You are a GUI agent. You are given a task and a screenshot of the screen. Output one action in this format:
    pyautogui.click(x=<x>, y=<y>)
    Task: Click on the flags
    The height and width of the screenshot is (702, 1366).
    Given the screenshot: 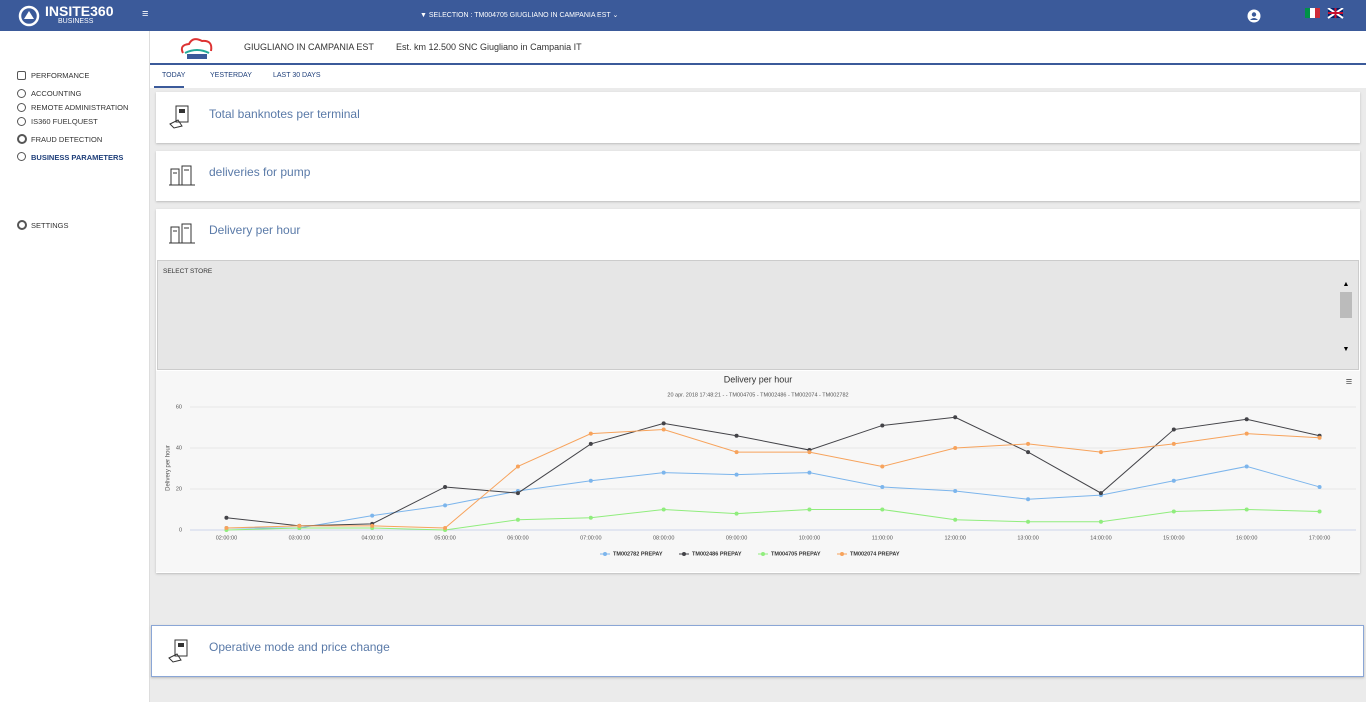 What is the action you would take?
    pyautogui.click(x=1318, y=14)
    